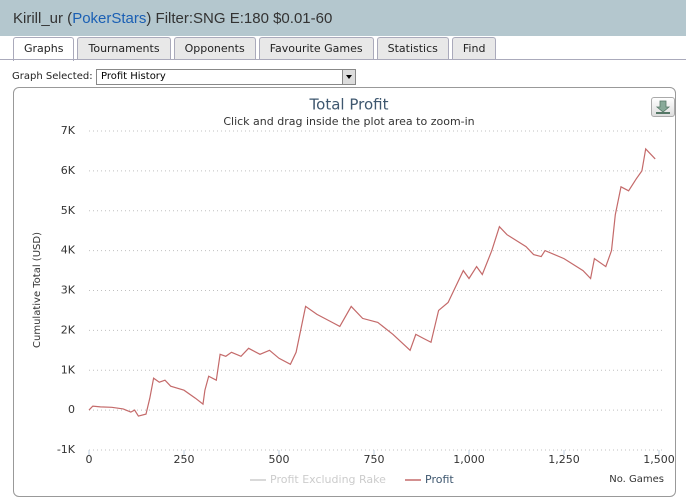 The image size is (686, 498). Describe the element at coordinates (439, 479) in the screenshot. I see `legend-item: Profit` at that location.